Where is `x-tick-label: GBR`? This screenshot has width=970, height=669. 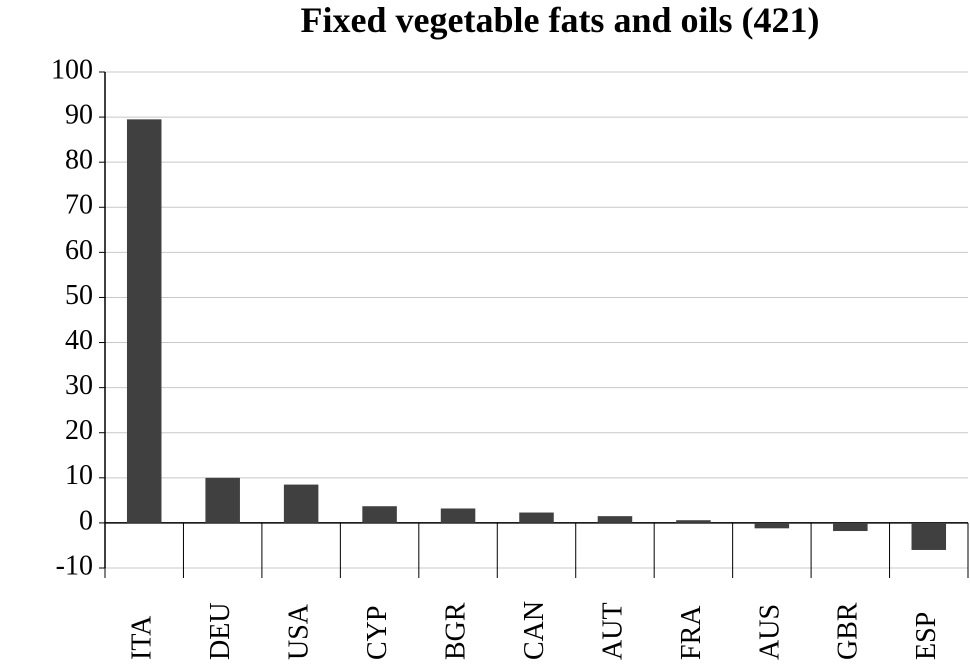
x-tick-label: GBR is located at coordinates (848, 631).